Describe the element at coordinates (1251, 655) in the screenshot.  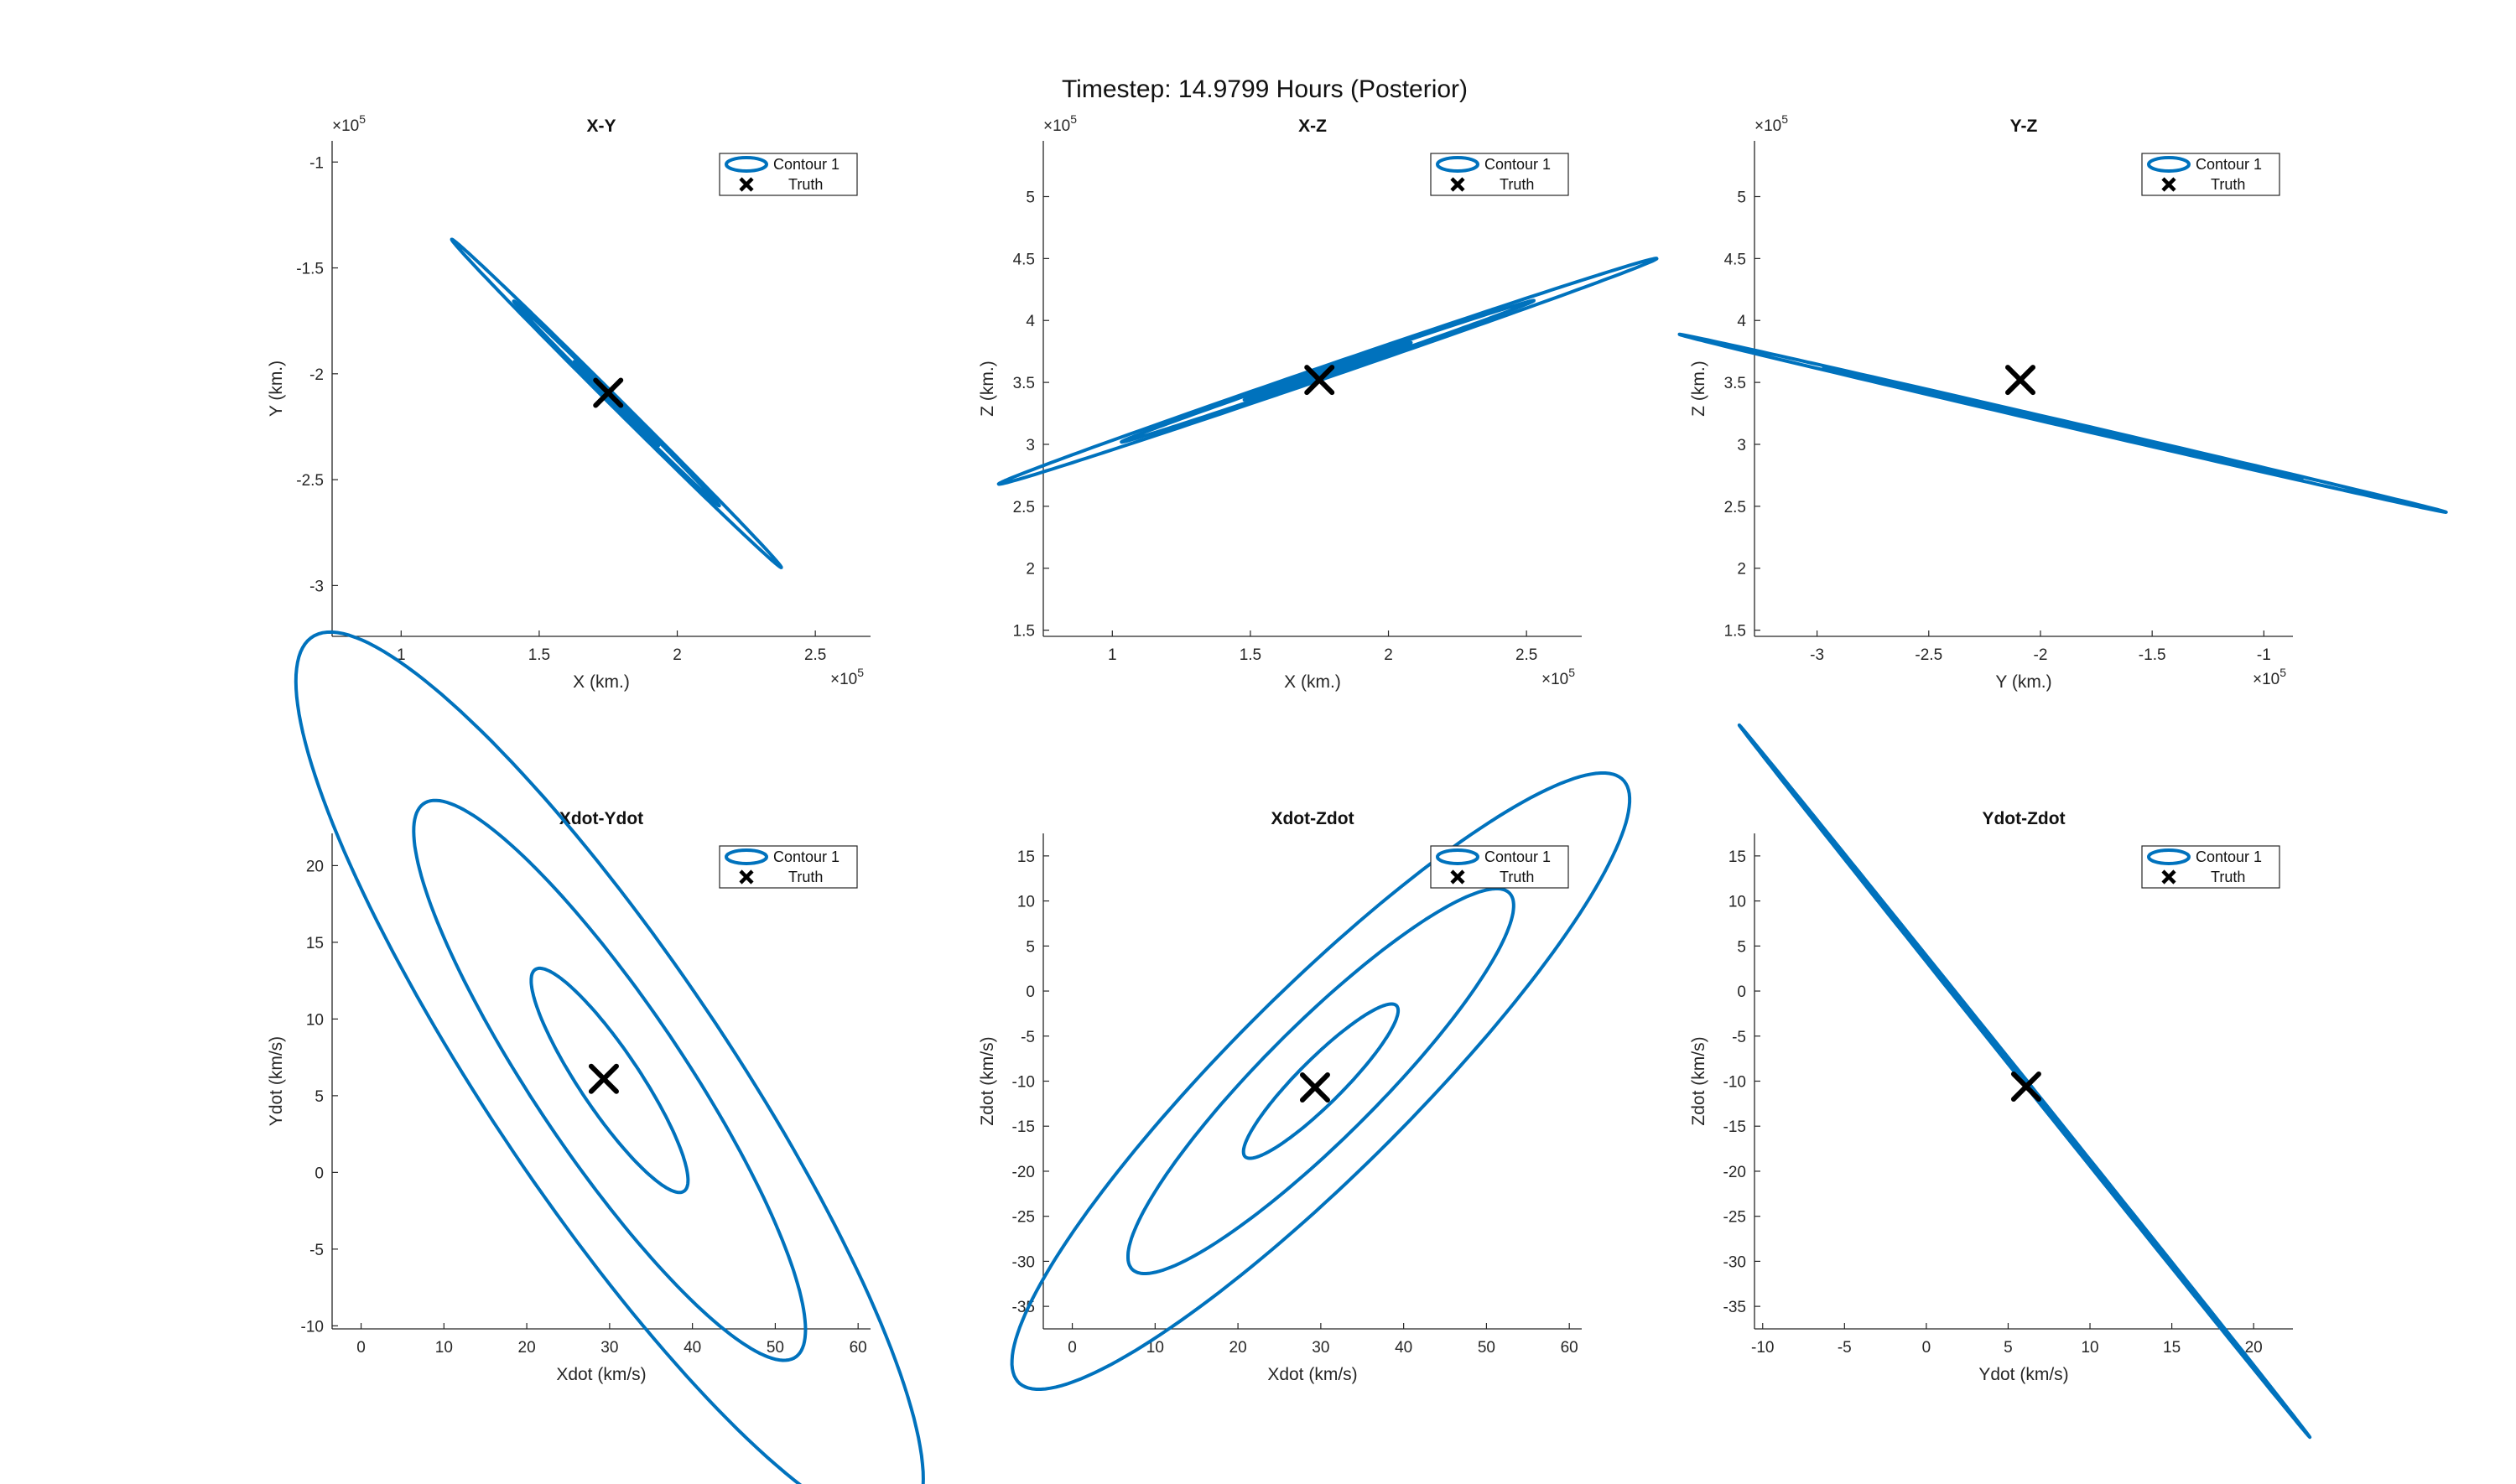
I see `x-tick-label: 1.5` at that location.